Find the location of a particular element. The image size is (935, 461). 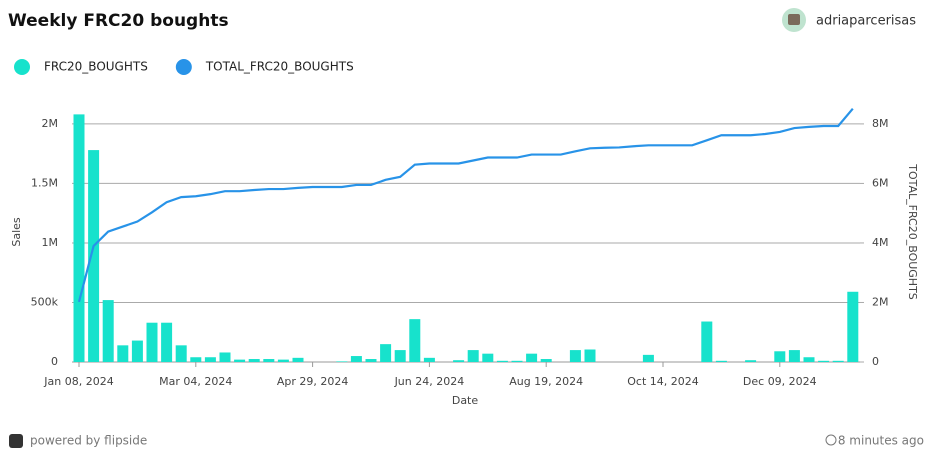

updated-time: 8 minutes ago is located at coordinates (881, 441).